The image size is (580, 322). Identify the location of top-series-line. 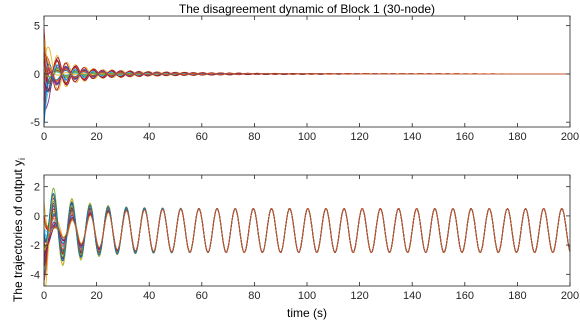
(306, 75).